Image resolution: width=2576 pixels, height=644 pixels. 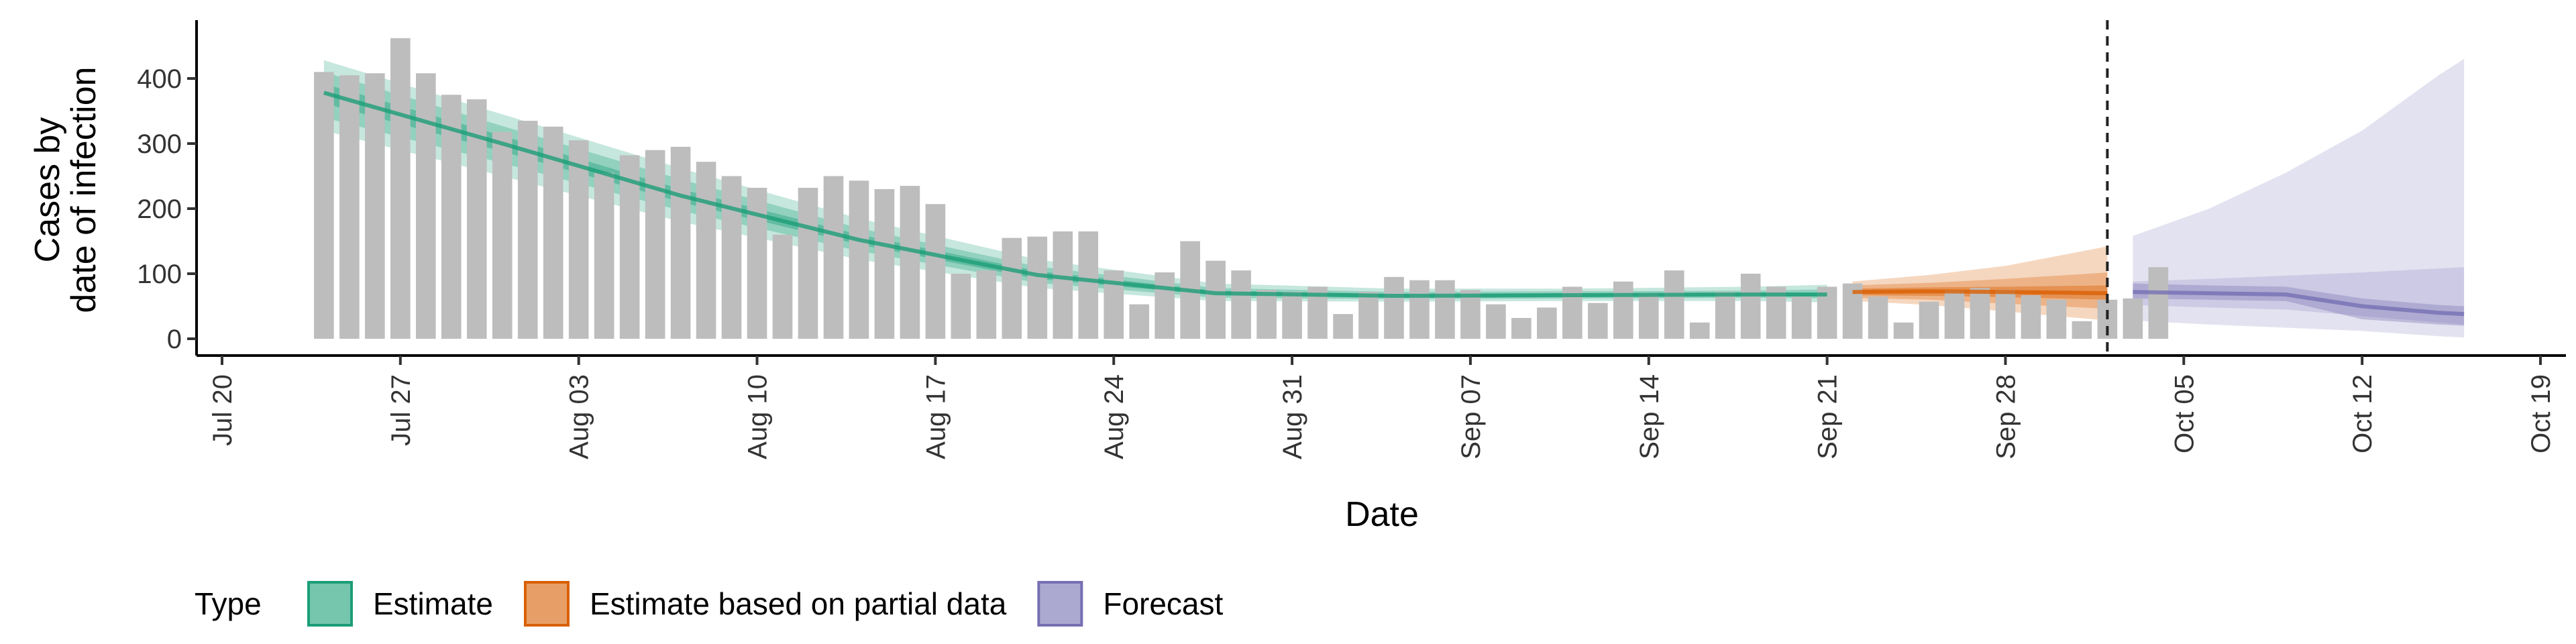 What do you see at coordinates (2184, 413) in the screenshot?
I see `x-tick-label: Oct 05` at bounding box center [2184, 413].